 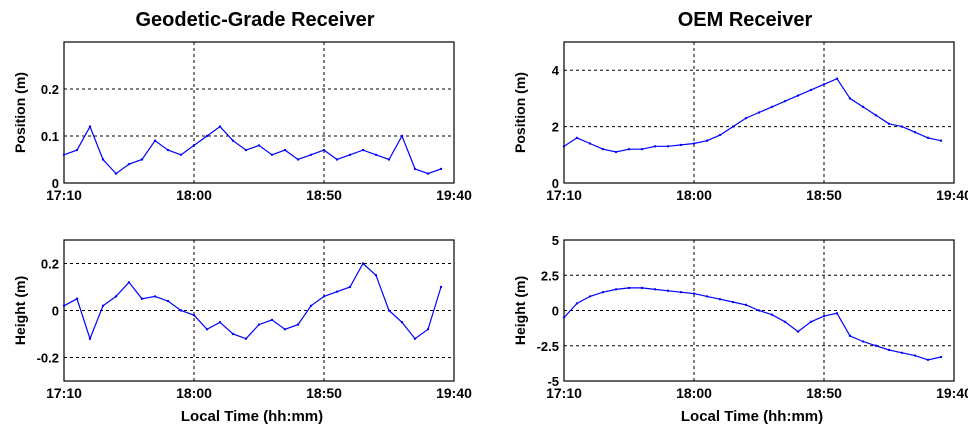 What do you see at coordinates (548, 346) in the screenshot?
I see `y-tick-label: -2.5` at bounding box center [548, 346].